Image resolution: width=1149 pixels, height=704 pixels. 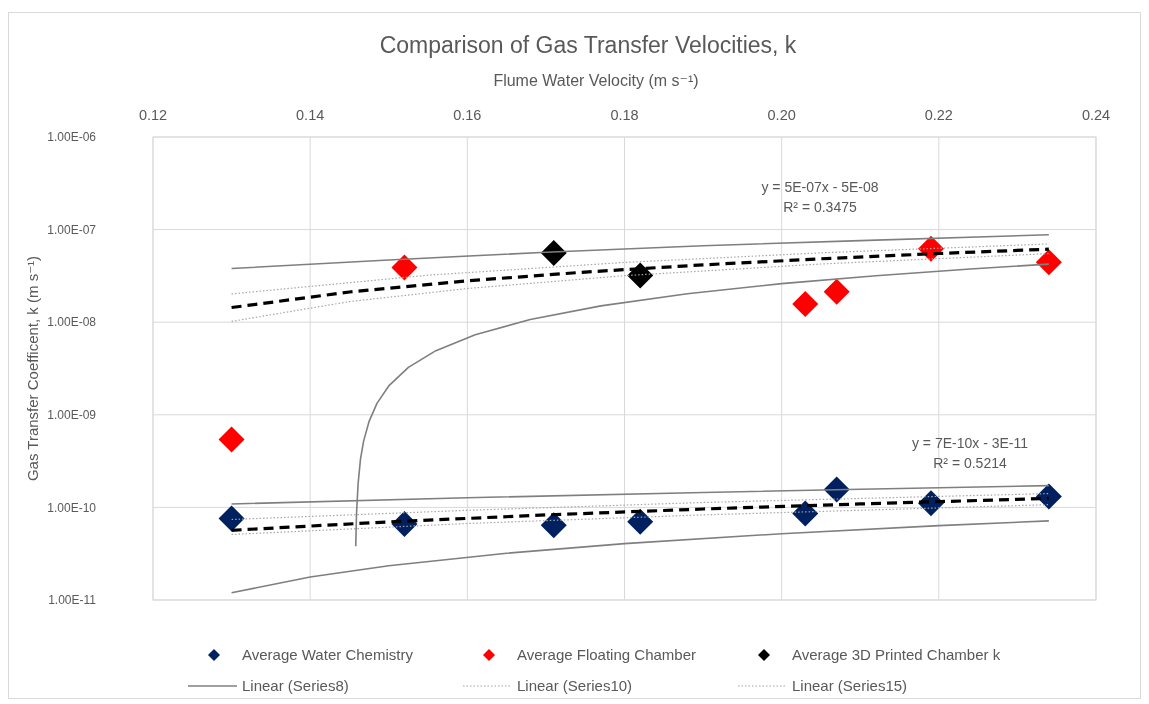 I want to click on y-tick-label: 1.00E-08, so click(x=72, y=322).